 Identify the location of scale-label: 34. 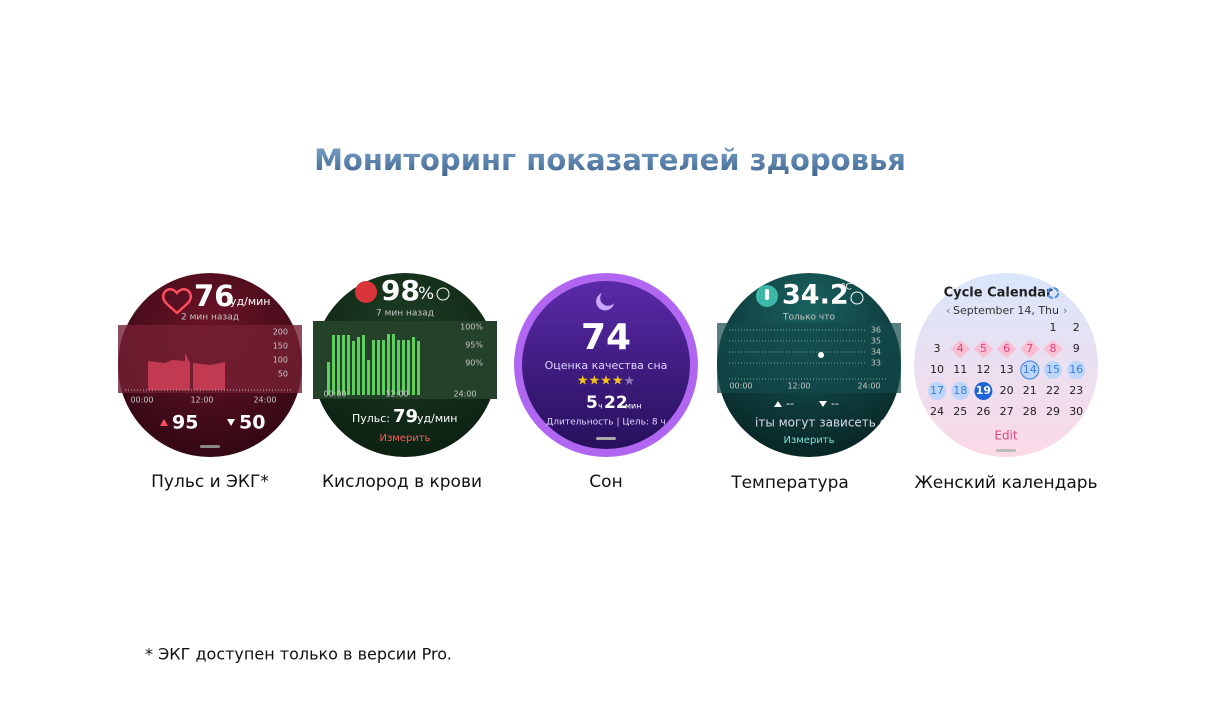
(876, 352).